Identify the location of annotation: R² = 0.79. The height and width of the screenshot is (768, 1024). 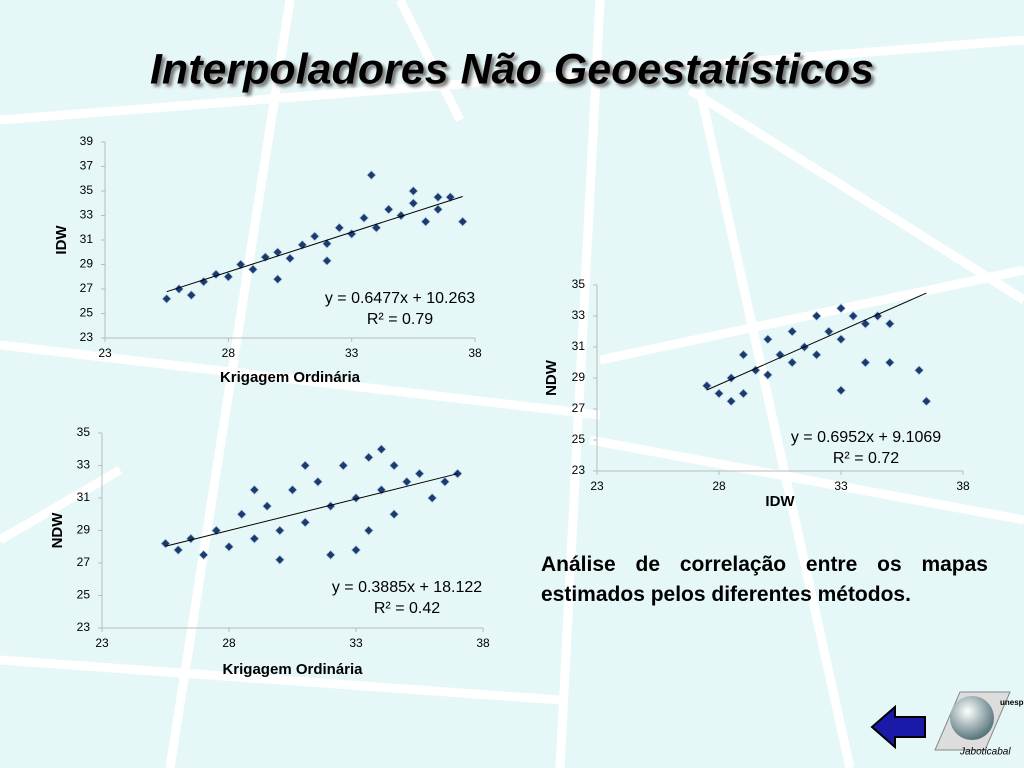
(400, 319).